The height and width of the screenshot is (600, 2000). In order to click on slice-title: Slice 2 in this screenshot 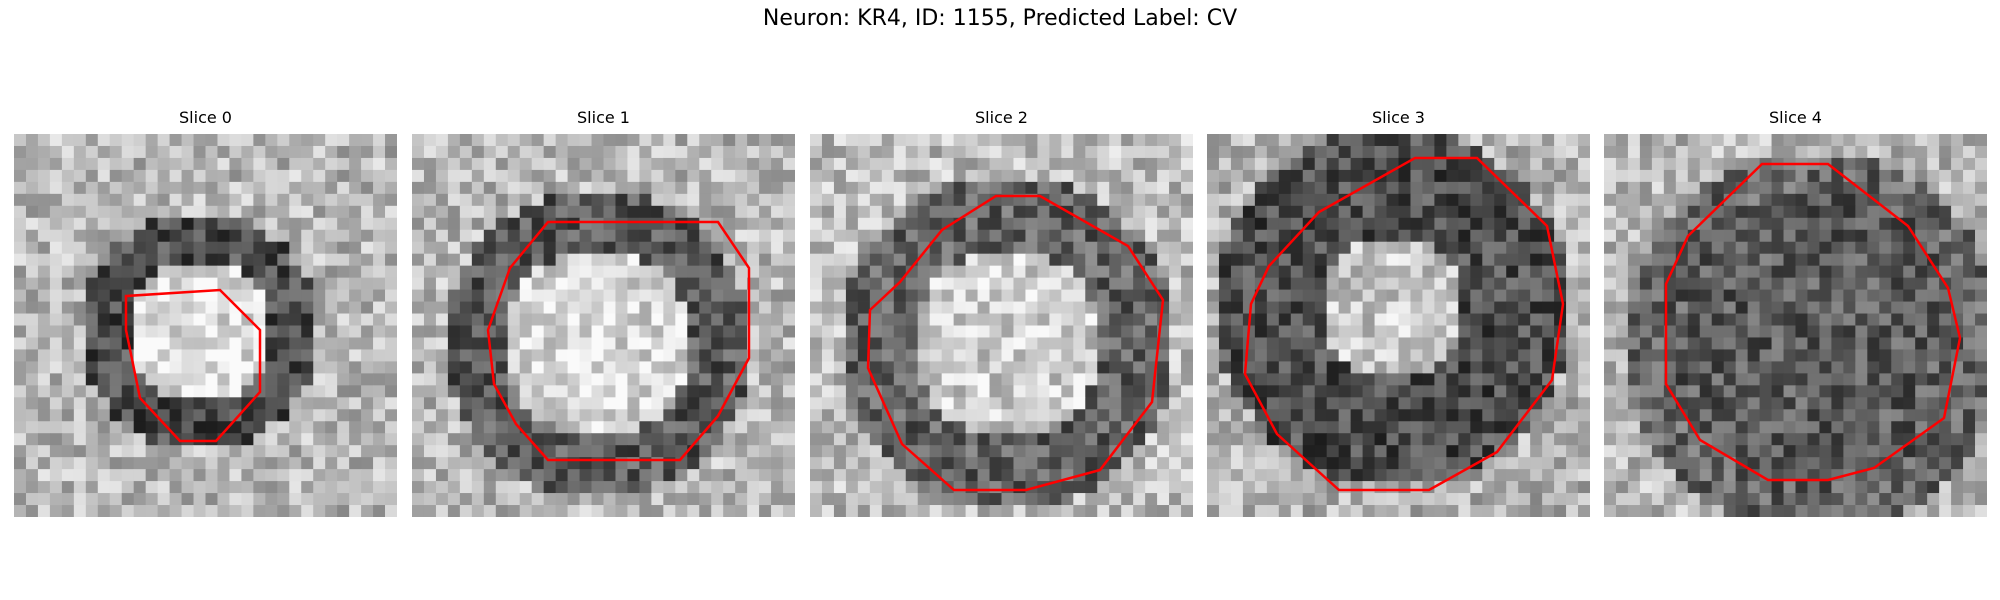, I will do `click(1001, 117)`.